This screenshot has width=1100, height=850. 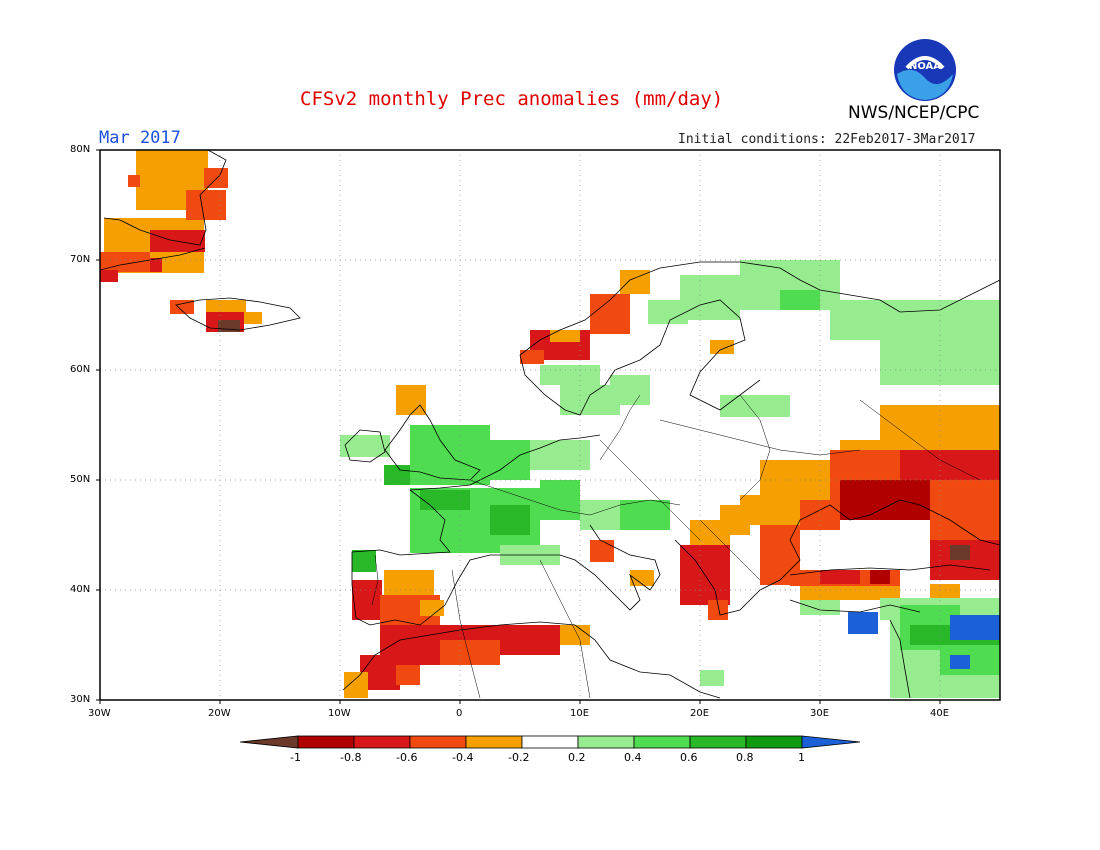 What do you see at coordinates (219, 713) in the screenshot?
I see `lon-label-20w: 20W` at bounding box center [219, 713].